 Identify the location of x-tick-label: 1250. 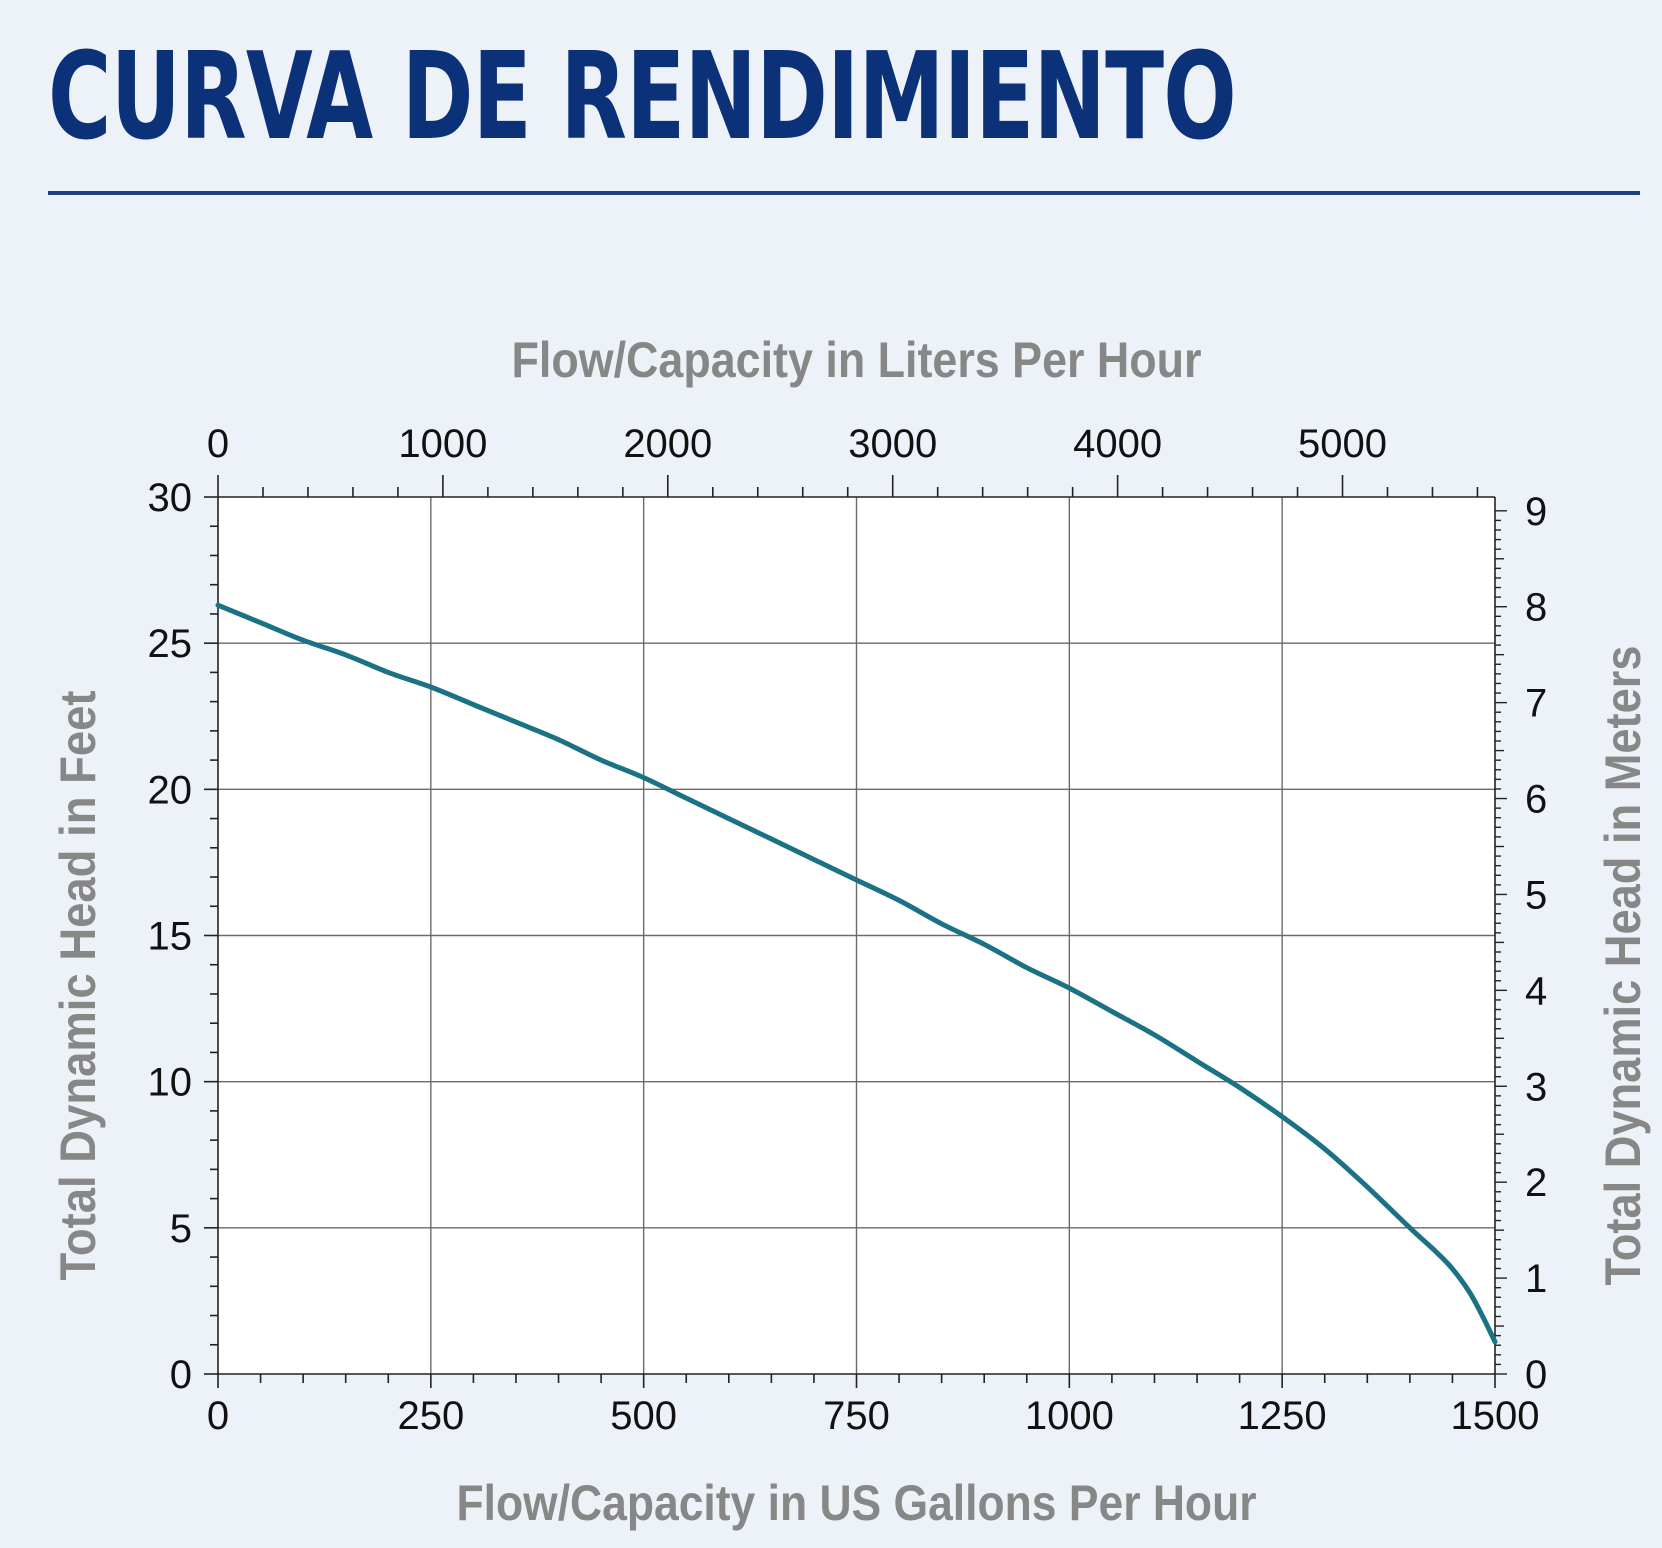
(1282, 1416).